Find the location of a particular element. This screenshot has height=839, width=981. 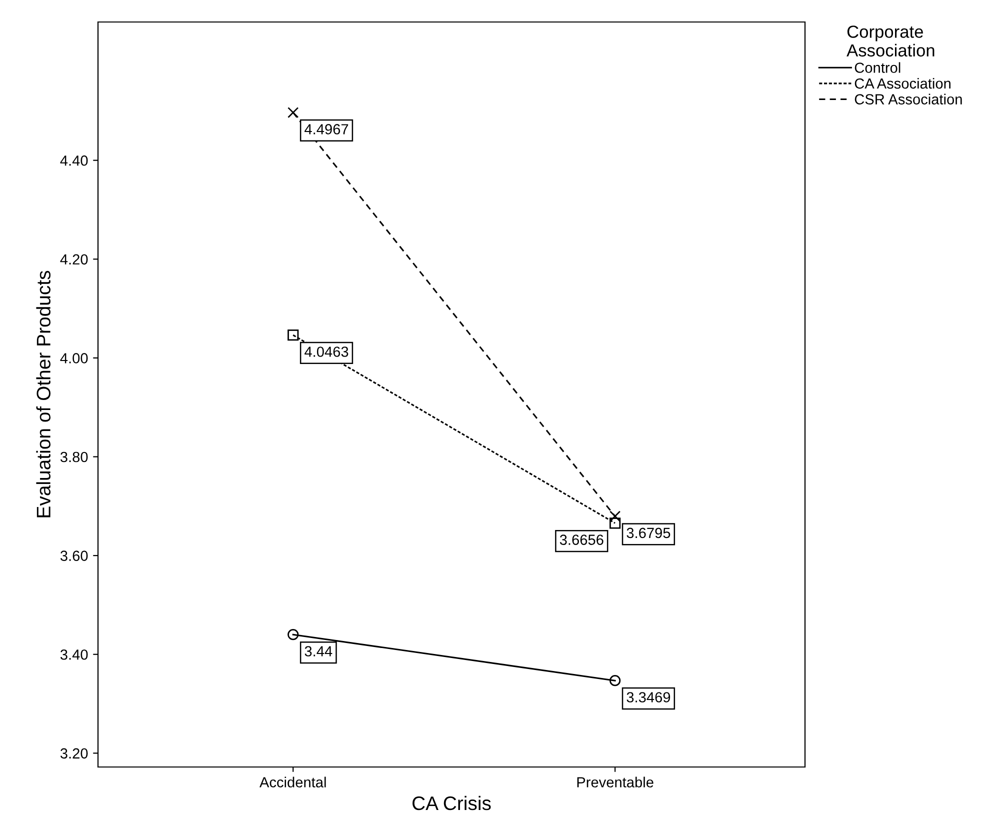

y-tick-label: 4.20 is located at coordinates (74, 259).